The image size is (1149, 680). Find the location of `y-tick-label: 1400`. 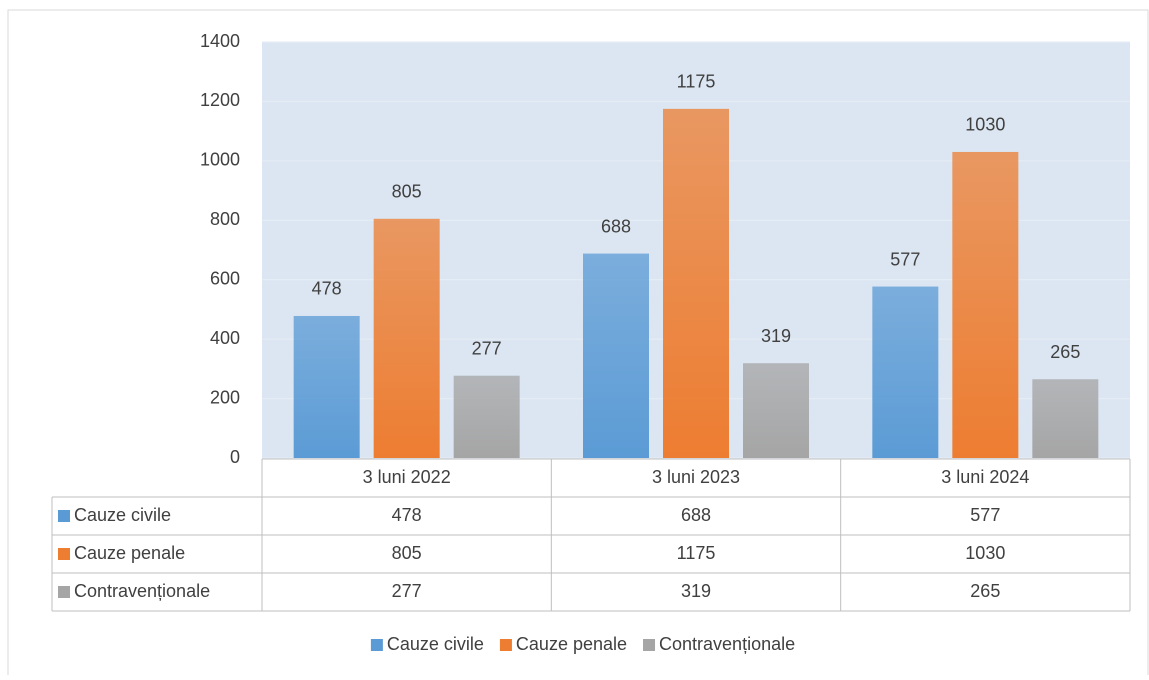

y-tick-label: 1400 is located at coordinates (220, 41).